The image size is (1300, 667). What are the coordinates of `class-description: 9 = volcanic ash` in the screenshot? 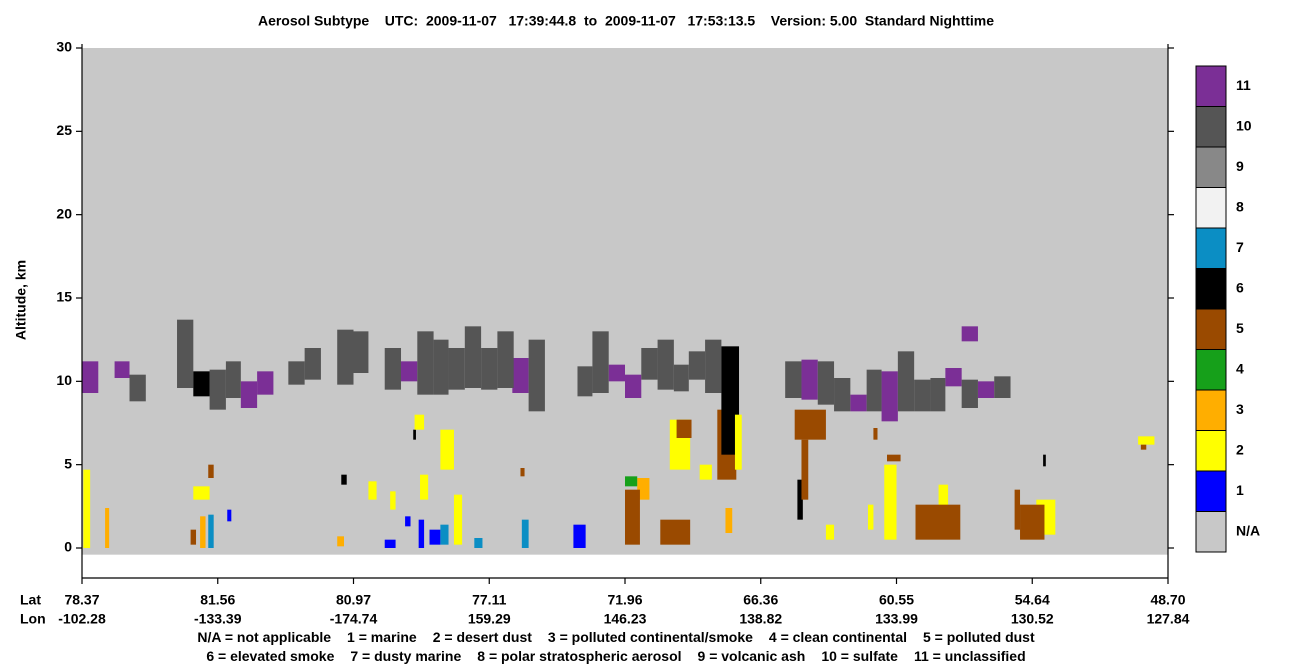 It's located at (752, 656).